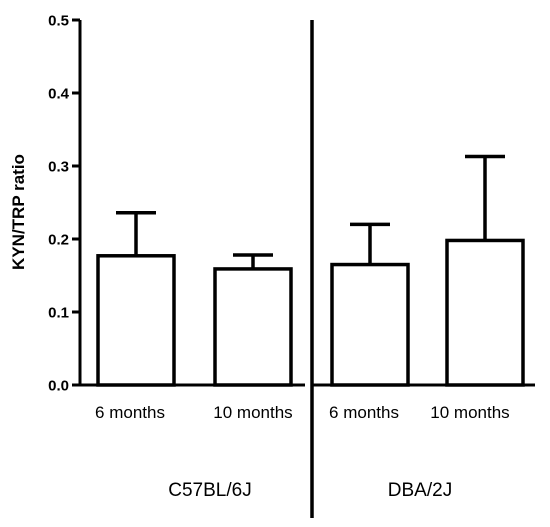  I want to click on y-axis-label: KYN/TRP ratio, so click(18, 212).